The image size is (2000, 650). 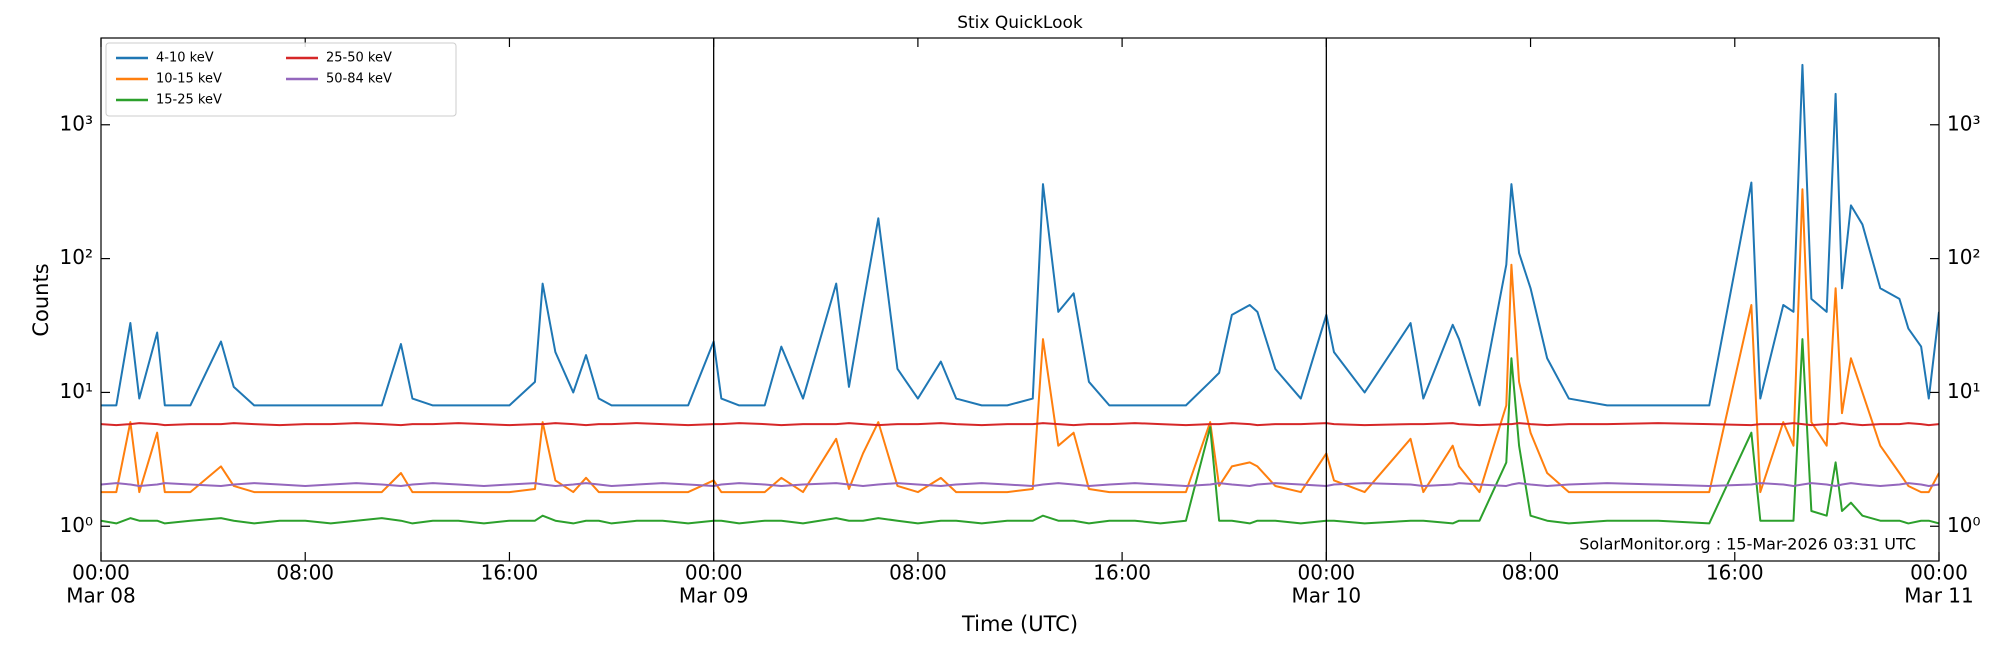 What do you see at coordinates (76, 123) in the screenshot?
I see `y-tick-label: 10³` at bounding box center [76, 123].